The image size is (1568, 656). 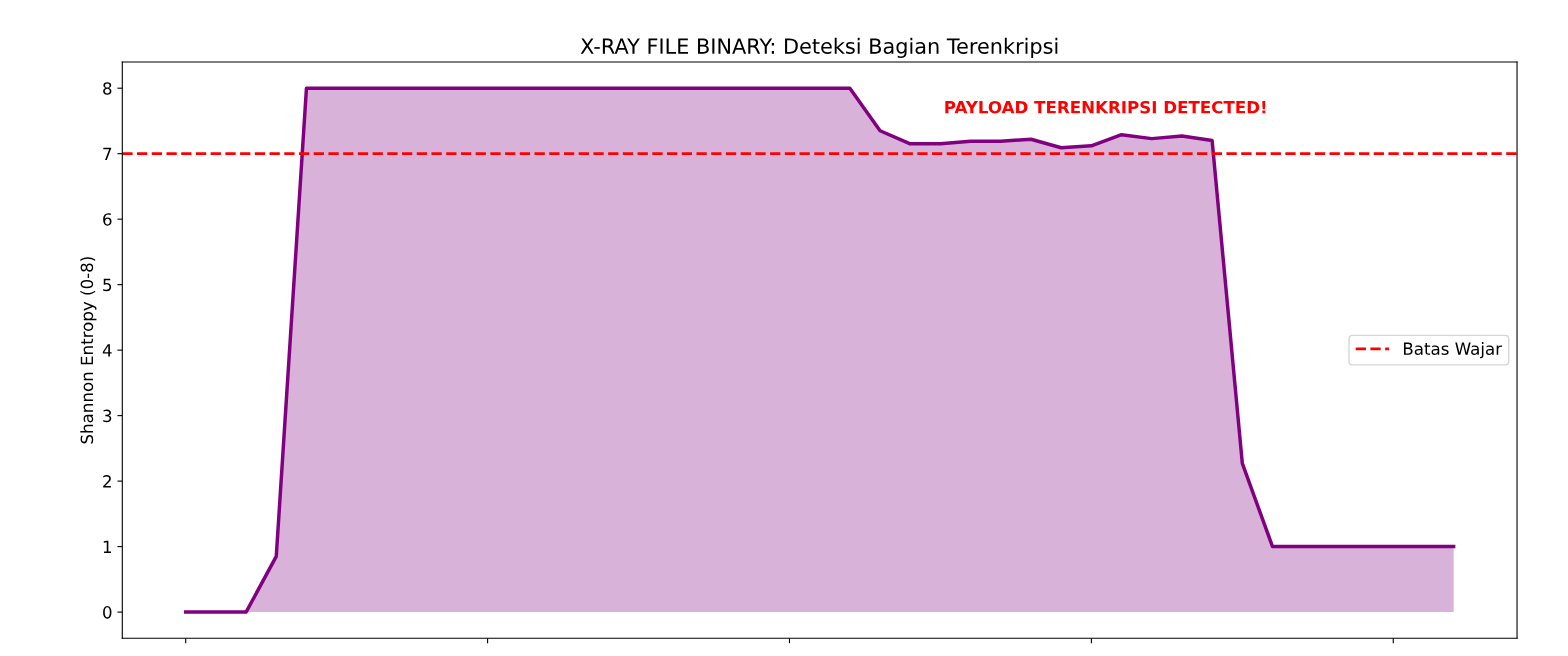 I want to click on annotation: PAYLOAD TERENKRIPSI DETECTED!, so click(x=1105, y=107).